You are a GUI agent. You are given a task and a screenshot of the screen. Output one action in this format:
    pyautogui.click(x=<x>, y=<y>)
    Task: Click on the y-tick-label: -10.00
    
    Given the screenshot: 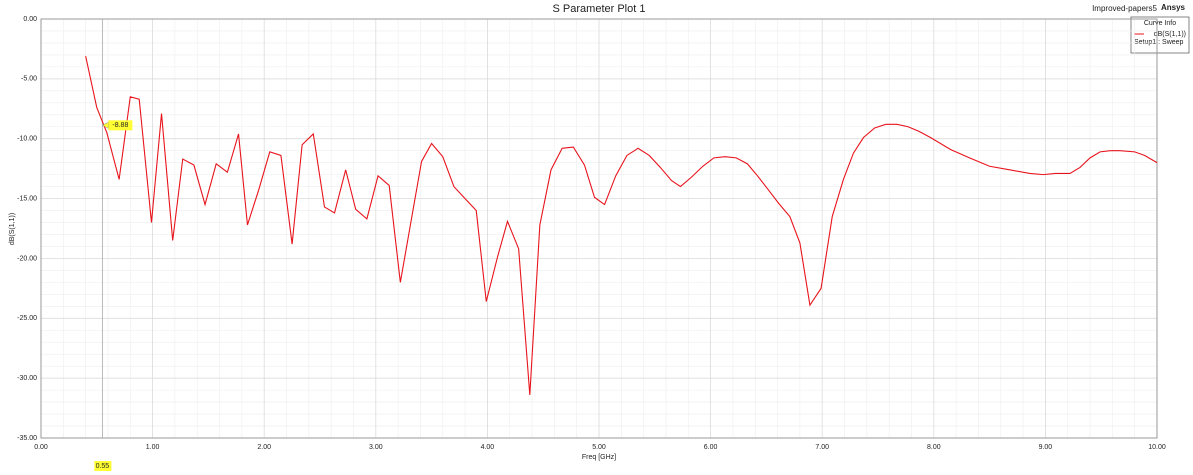 What is the action you would take?
    pyautogui.click(x=27, y=139)
    